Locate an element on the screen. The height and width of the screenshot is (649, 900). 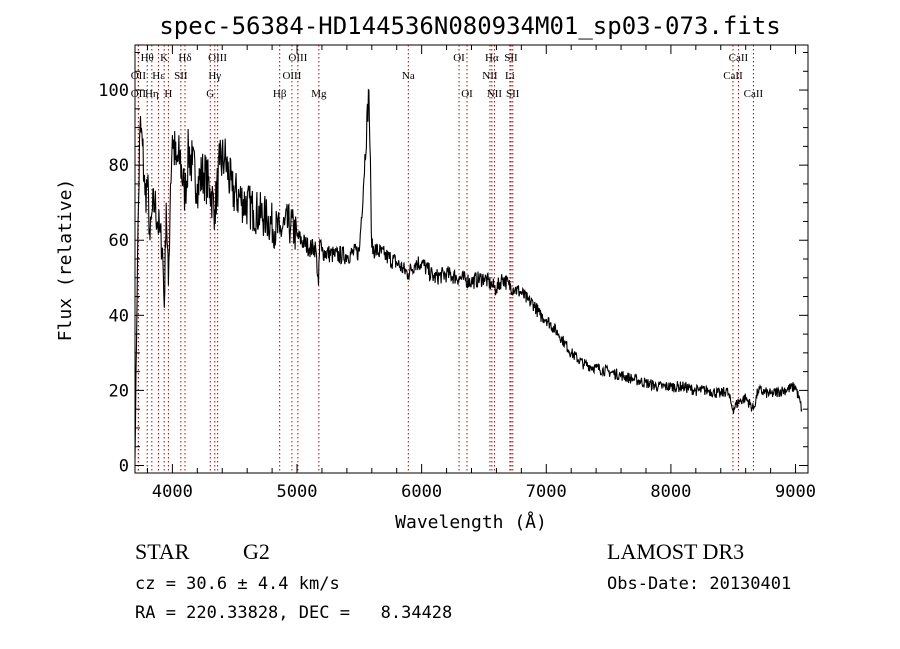
x-axis-label: Wavelength (Å) is located at coordinates (471, 522).